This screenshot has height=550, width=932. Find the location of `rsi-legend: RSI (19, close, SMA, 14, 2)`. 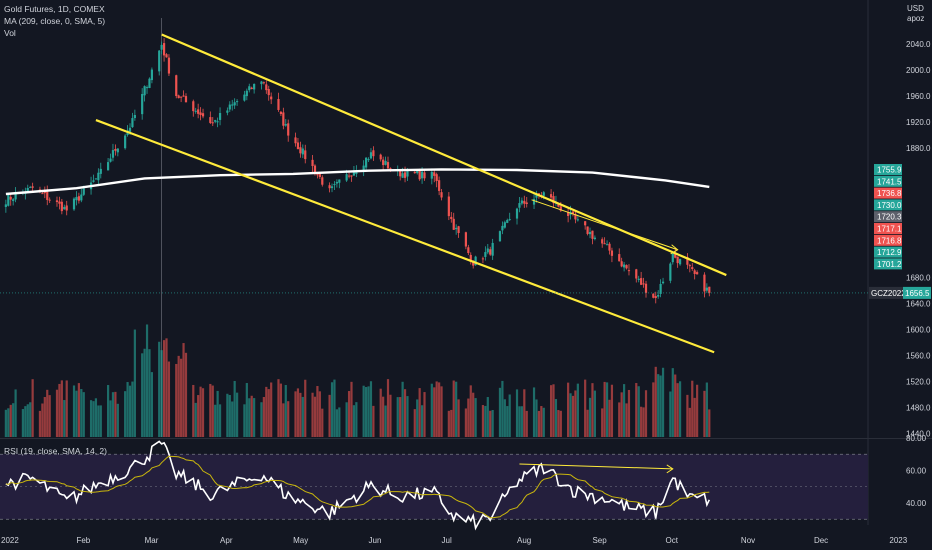

rsi-legend: RSI (19, close, SMA, 14, 2) is located at coordinates (55, 451).